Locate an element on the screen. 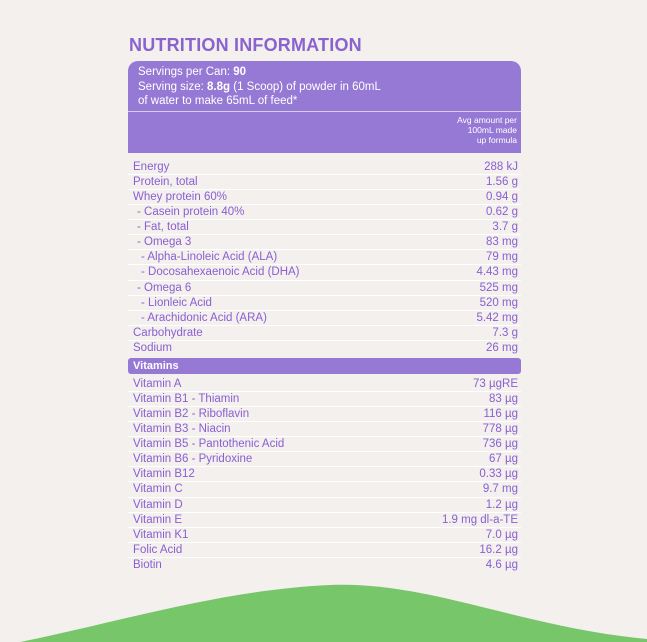  nutrient-row: Carbohydrate 7.3 g is located at coordinates (324, 333).